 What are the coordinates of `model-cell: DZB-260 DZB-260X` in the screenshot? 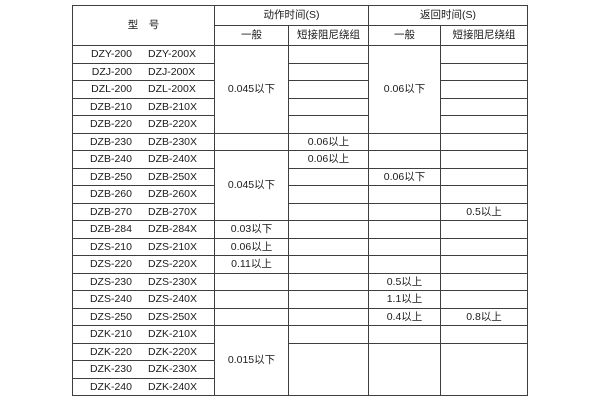 It's located at (143, 194).